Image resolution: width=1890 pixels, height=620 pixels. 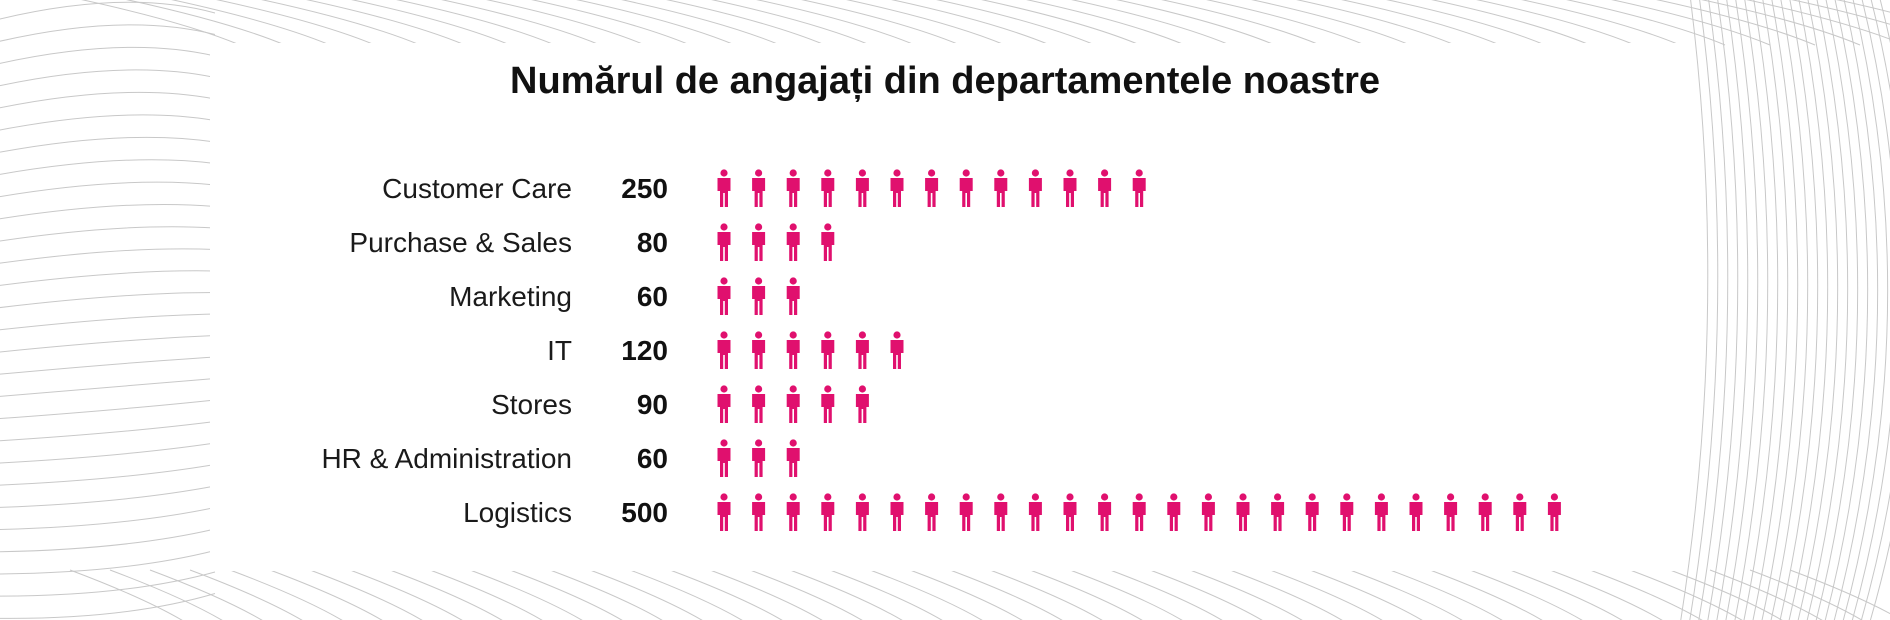 I want to click on chart-row: IT 120, so click(x=725, y=350).